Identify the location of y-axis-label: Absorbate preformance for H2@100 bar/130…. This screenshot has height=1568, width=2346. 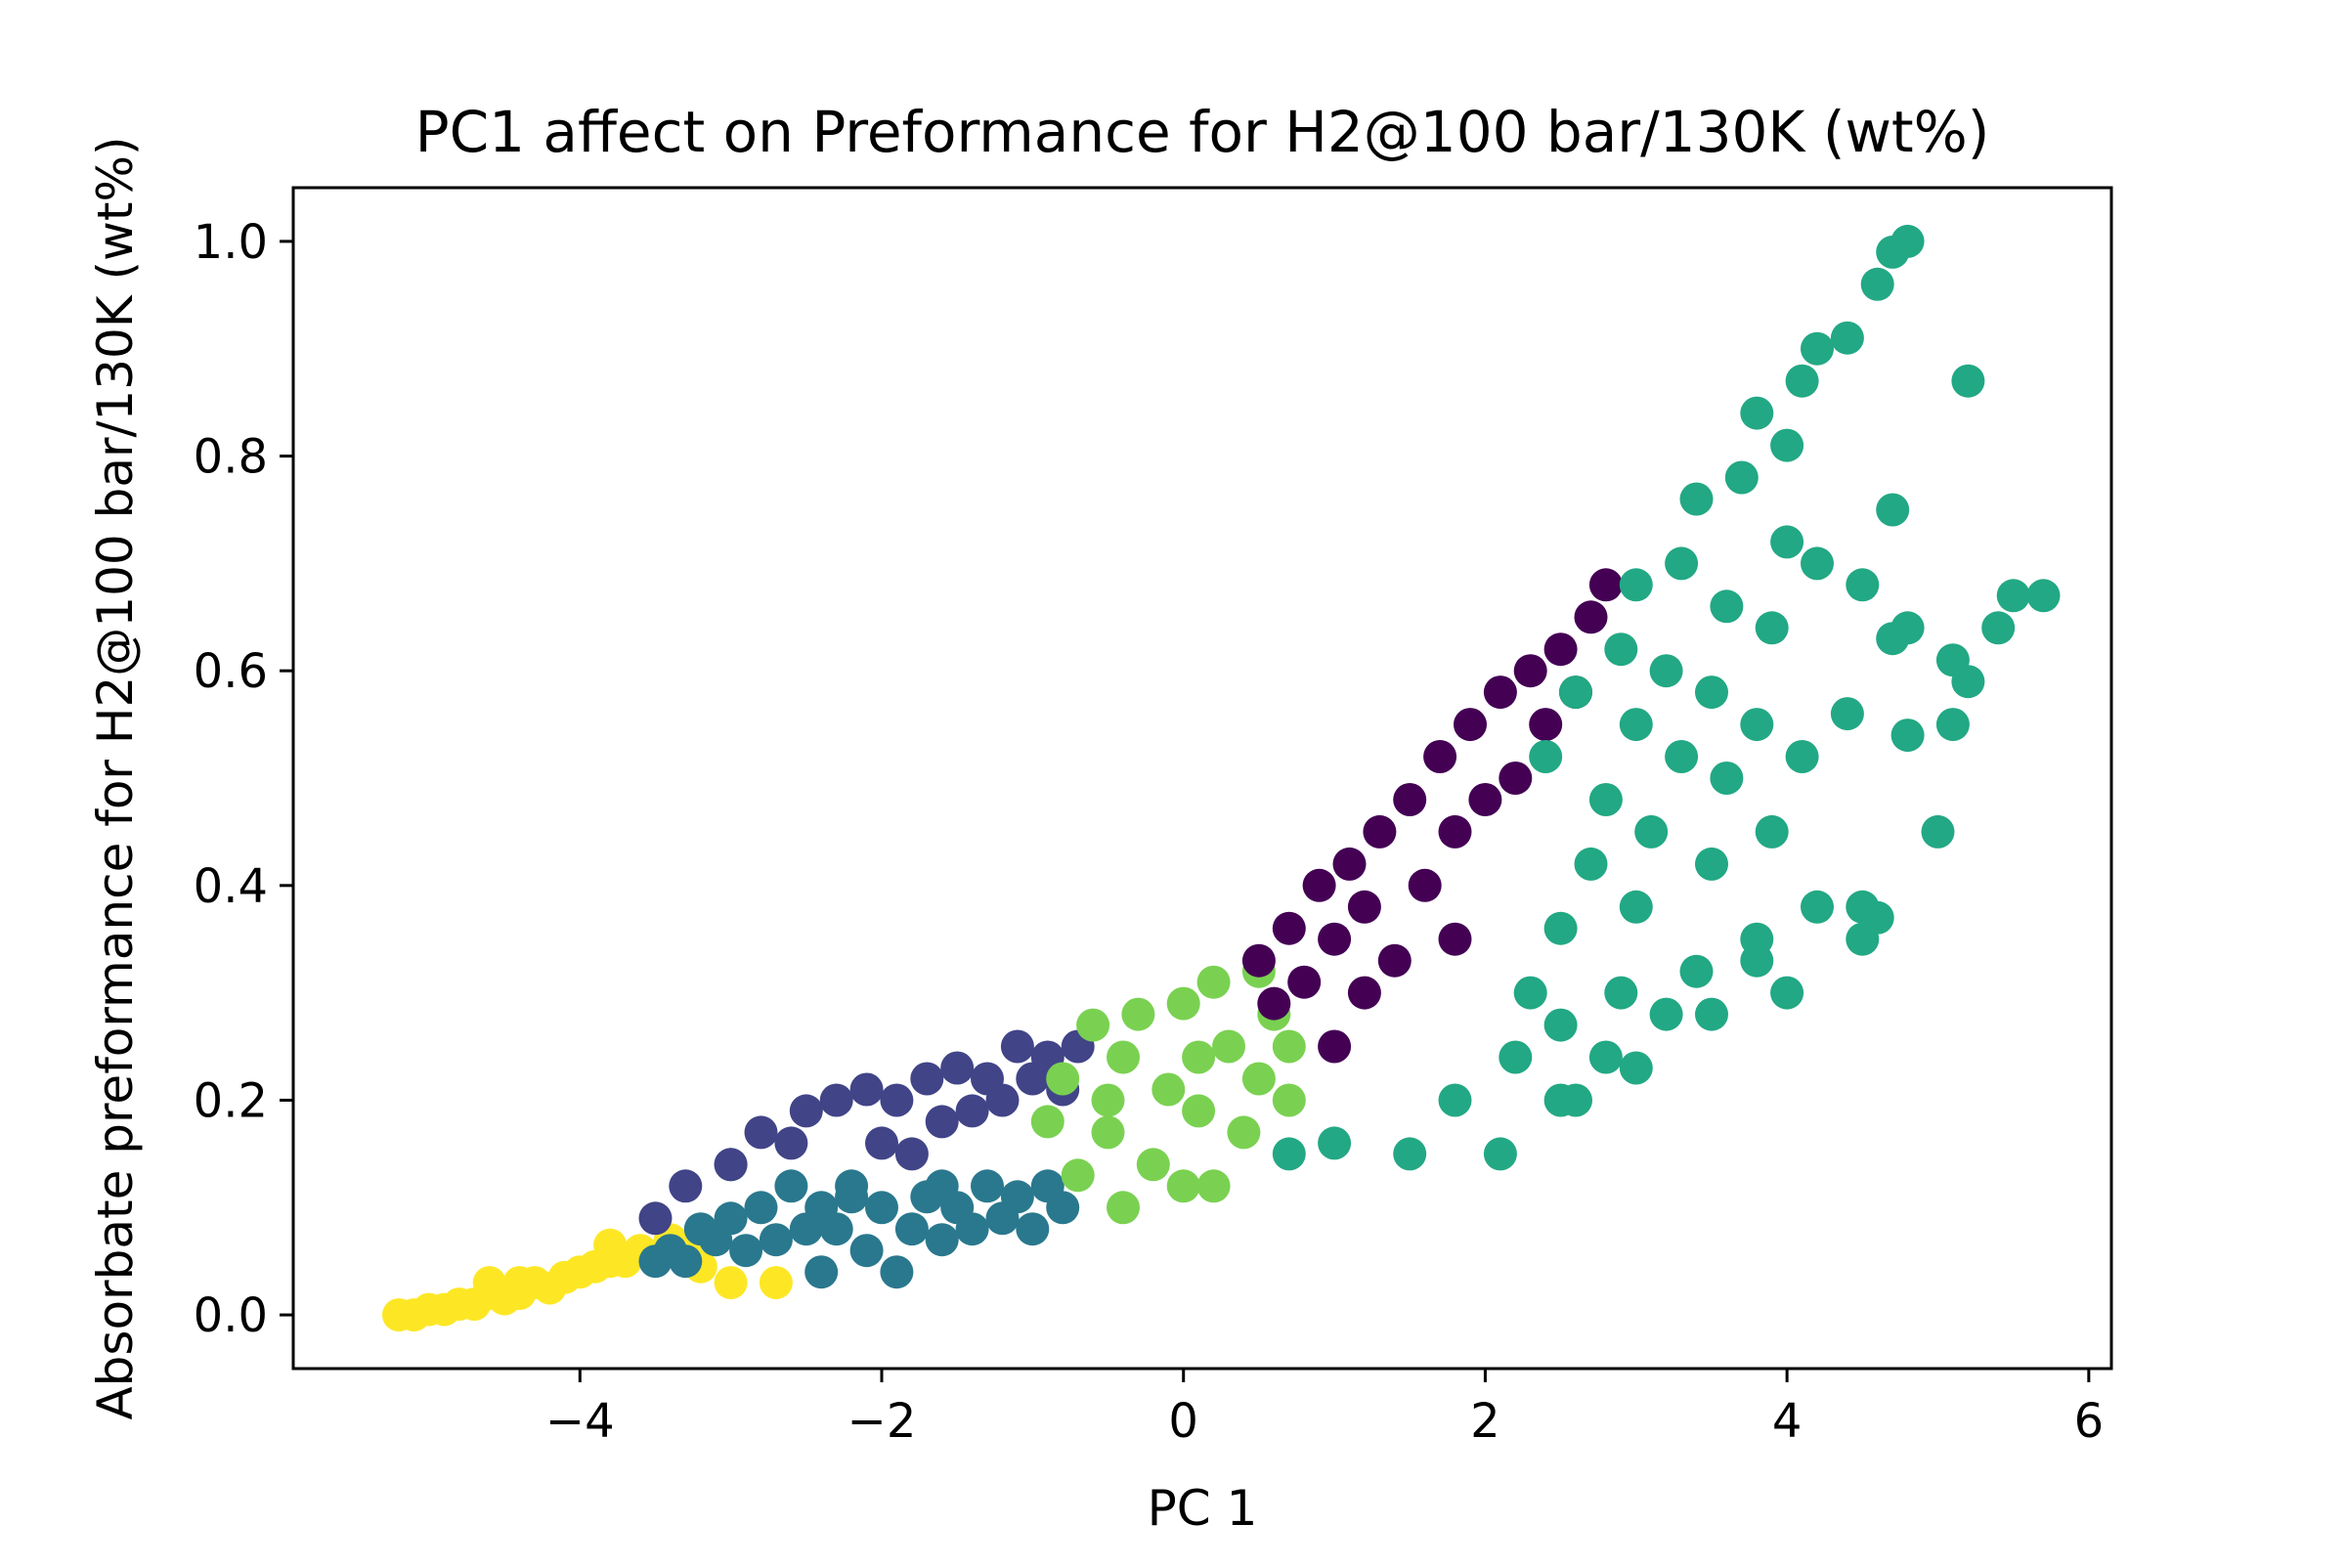
(116, 777).